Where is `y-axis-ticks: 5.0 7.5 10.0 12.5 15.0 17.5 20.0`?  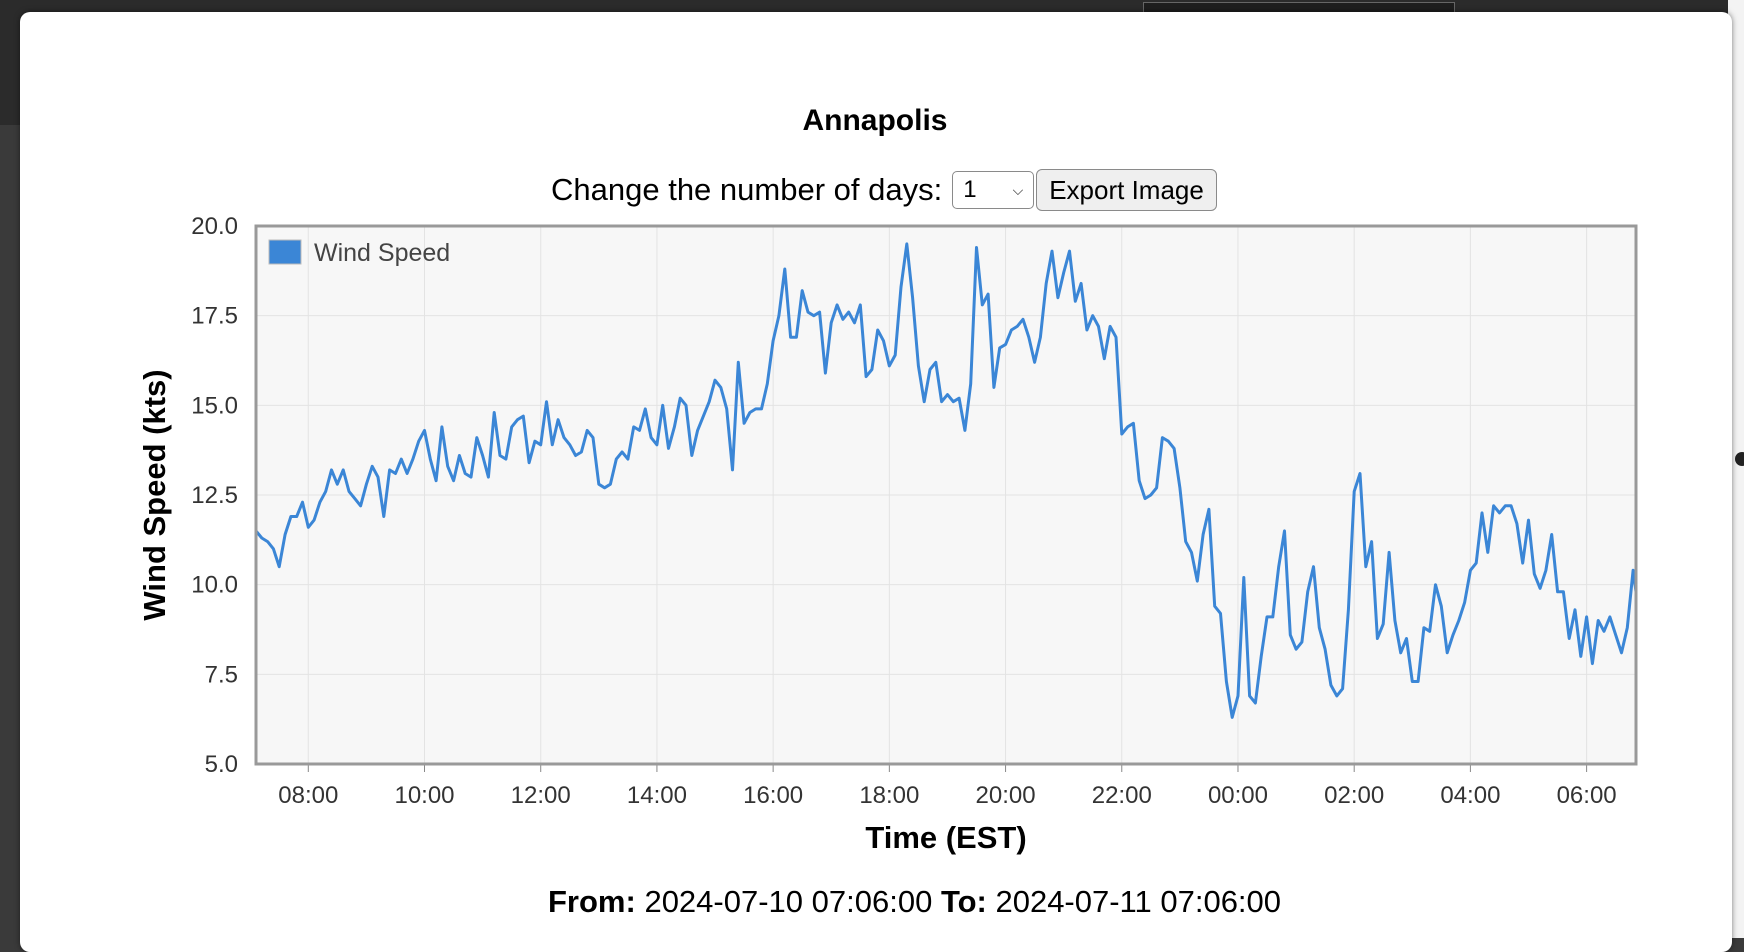
y-axis-ticks: 5.0 7.5 10.0 12.5 15.0 17.5 20.0 is located at coordinates (214, 495).